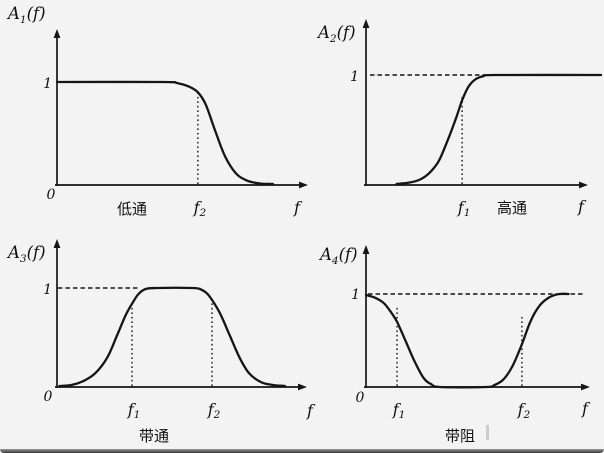 The width and height of the screenshot is (604, 453). Describe the element at coordinates (464, 158) in the screenshot. I see `cutoff-markers: f1` at that location.